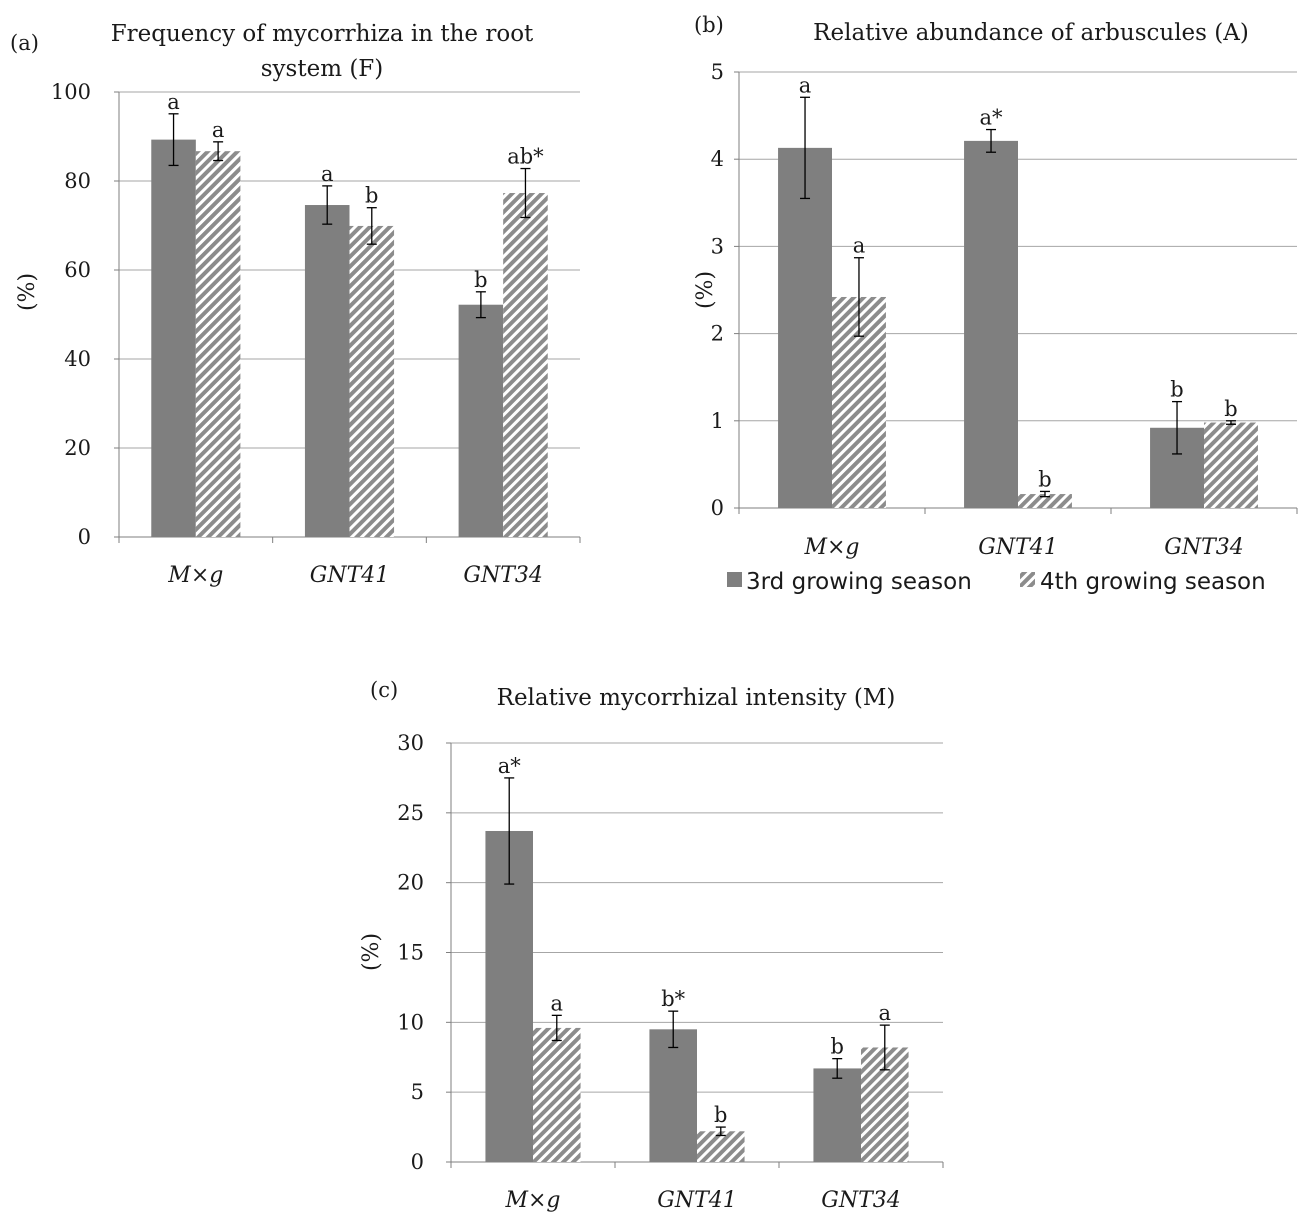  What do you see at coordinates (77, 270) in the screenshot?
I see `y-tick-label: 60` at bounding box center [77, 270].